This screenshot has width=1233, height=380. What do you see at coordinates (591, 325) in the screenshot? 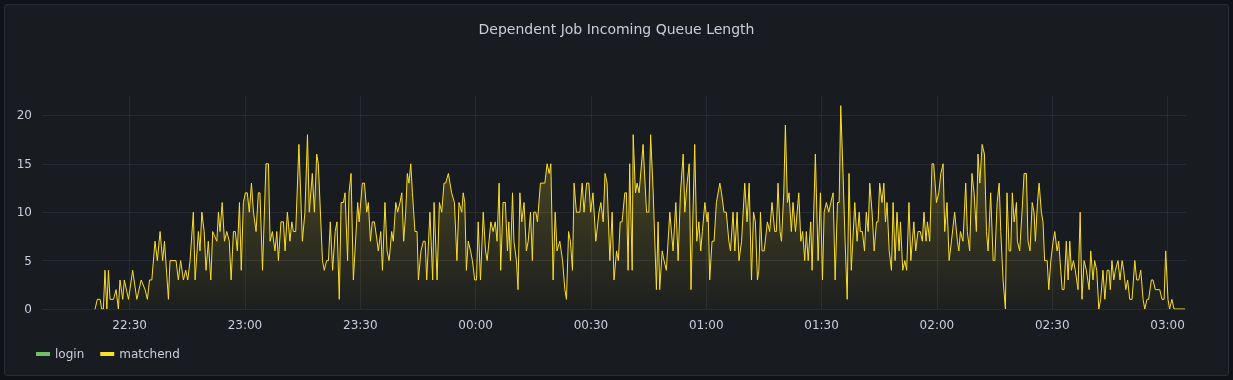
I see `x-tick-label: 00:30` at bounding box center [591, 325].